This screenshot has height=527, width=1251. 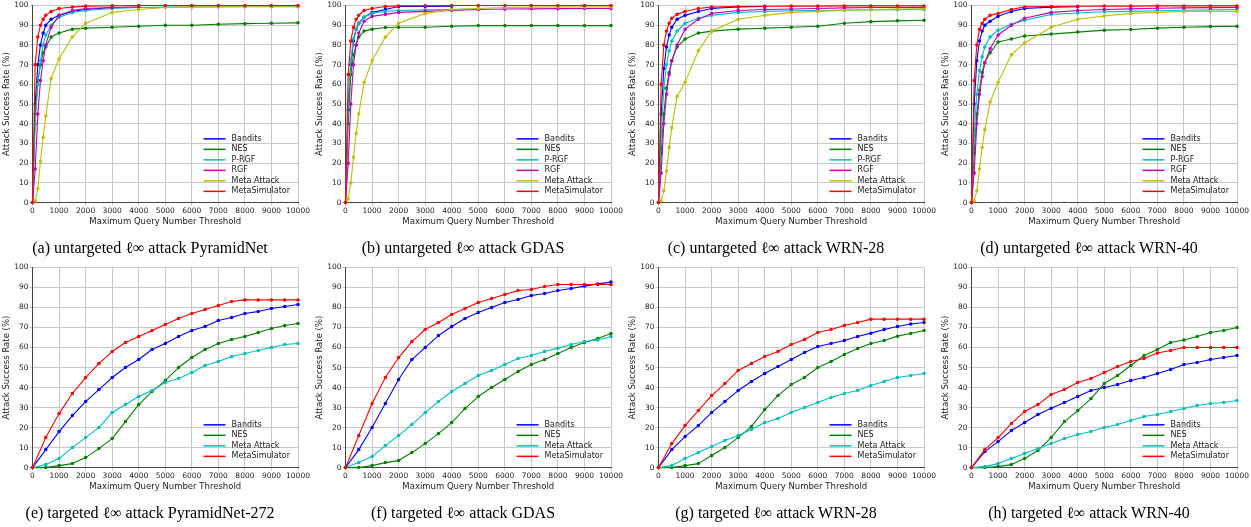 I want to click on text: (c) untargeted ℓ∞ attack WRN-28, so click(x=776, y=247).